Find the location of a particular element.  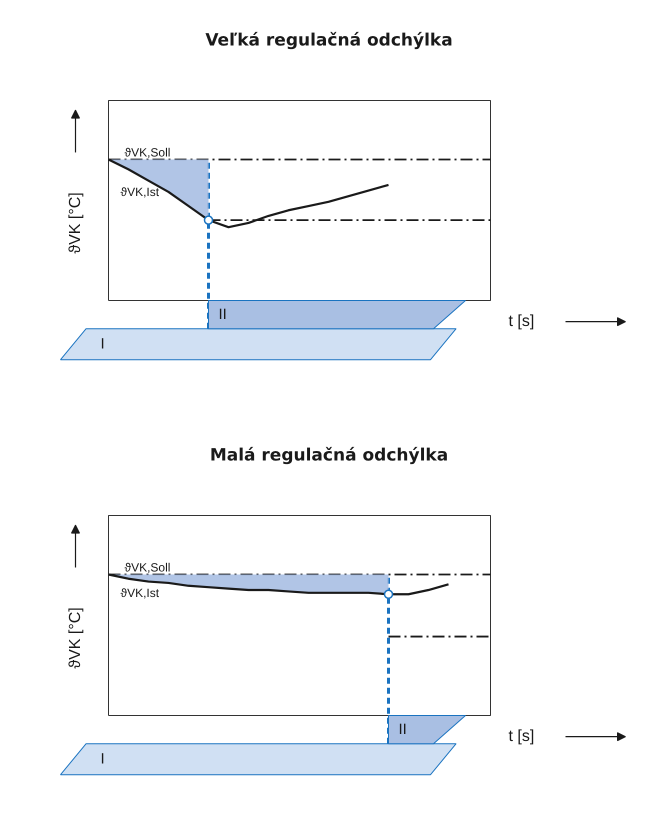

chart-title: Malá regulačná odchýlka is located at coordinates (329, 456).